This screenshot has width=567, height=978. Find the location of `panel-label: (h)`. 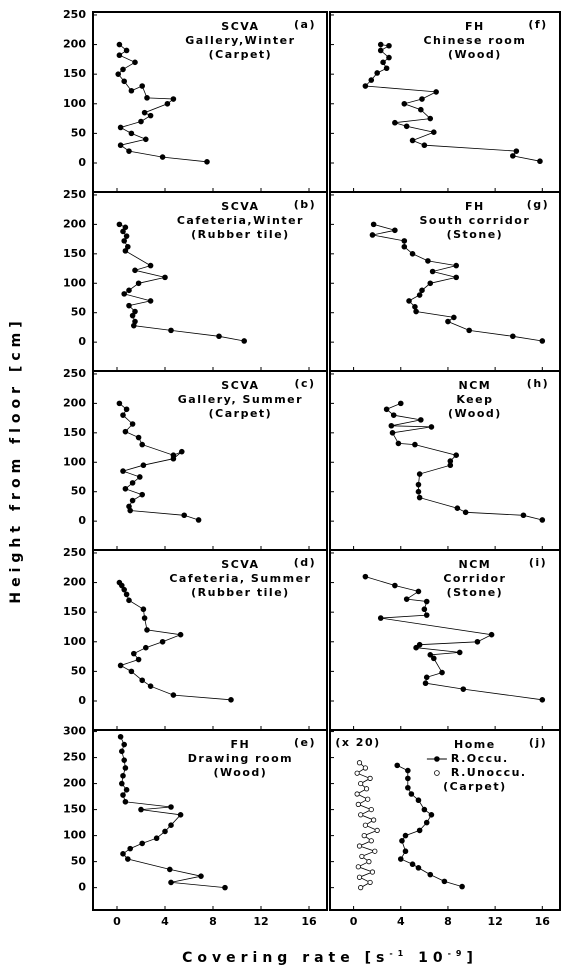

panel-label: (h) is located at coordinates (538, 383).